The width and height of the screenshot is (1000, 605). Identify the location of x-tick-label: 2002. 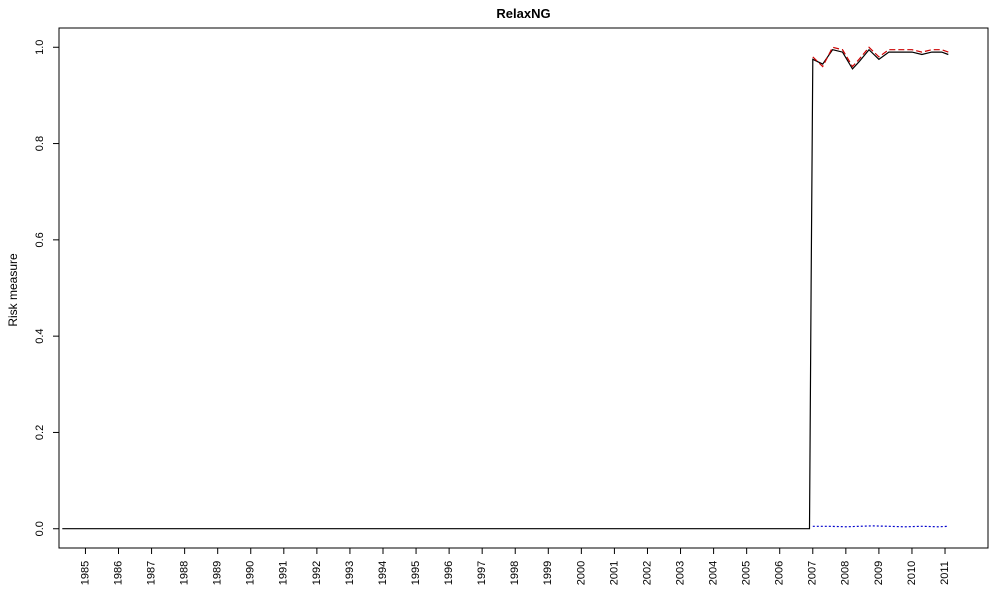
(647, 573).